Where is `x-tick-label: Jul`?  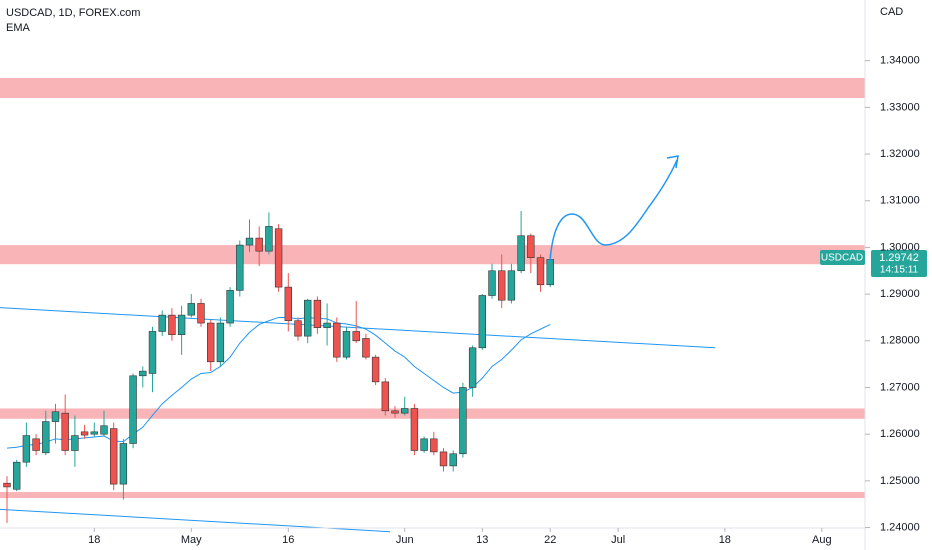 x-tick-label: Jul is located at coordinates (618, 540).